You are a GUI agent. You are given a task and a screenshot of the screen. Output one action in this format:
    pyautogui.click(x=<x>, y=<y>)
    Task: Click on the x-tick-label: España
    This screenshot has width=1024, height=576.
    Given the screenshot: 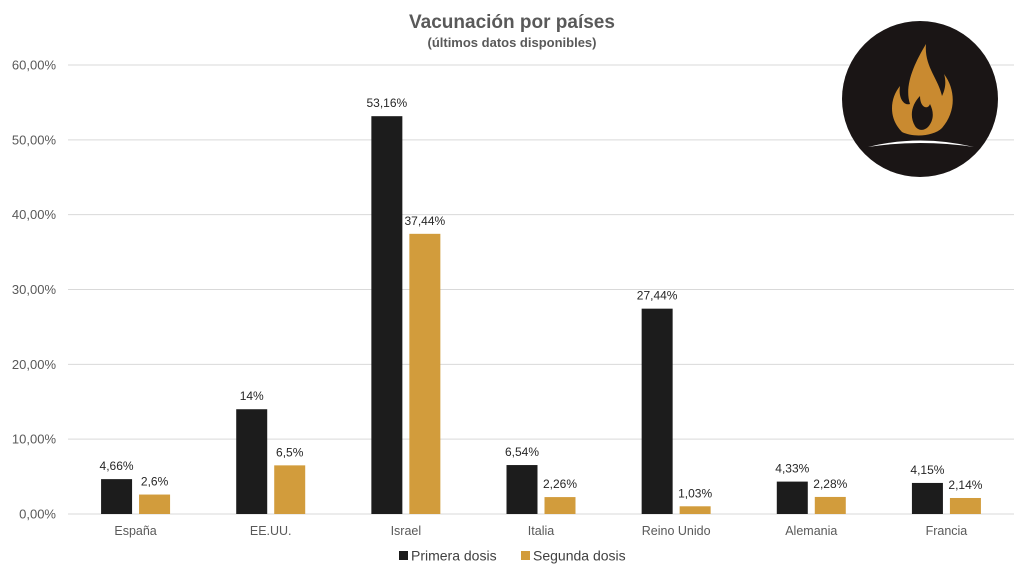 What is the action you would take?
    pyautogui.click(x=135, y=531)
    